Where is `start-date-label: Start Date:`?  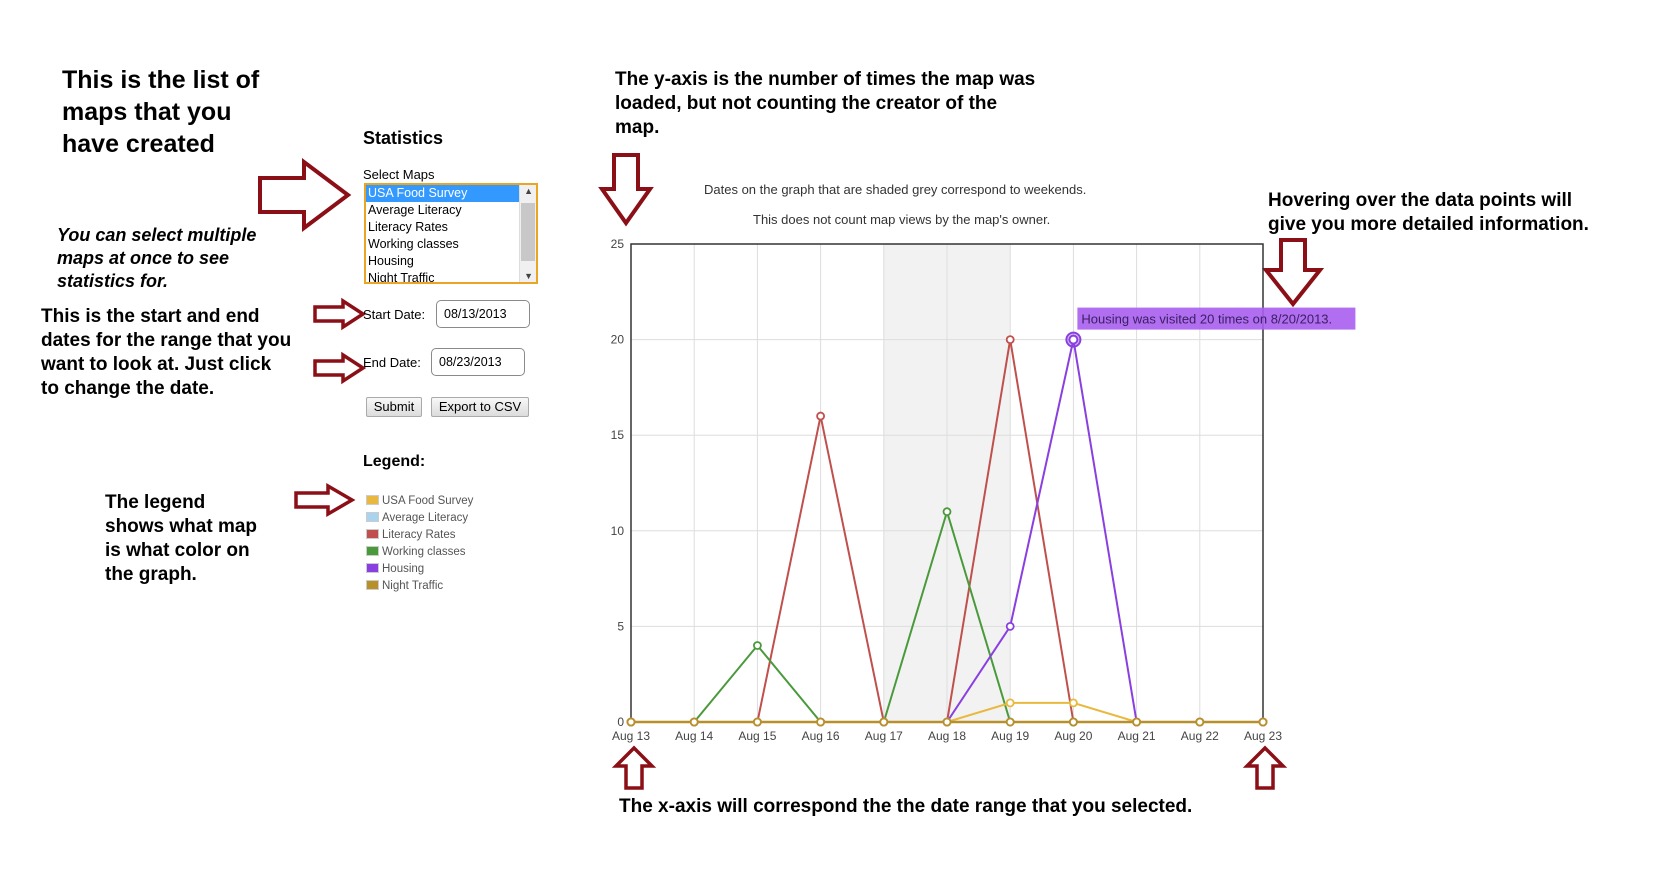 start-date-label: Start Date: is located at coordinates (394, 314).